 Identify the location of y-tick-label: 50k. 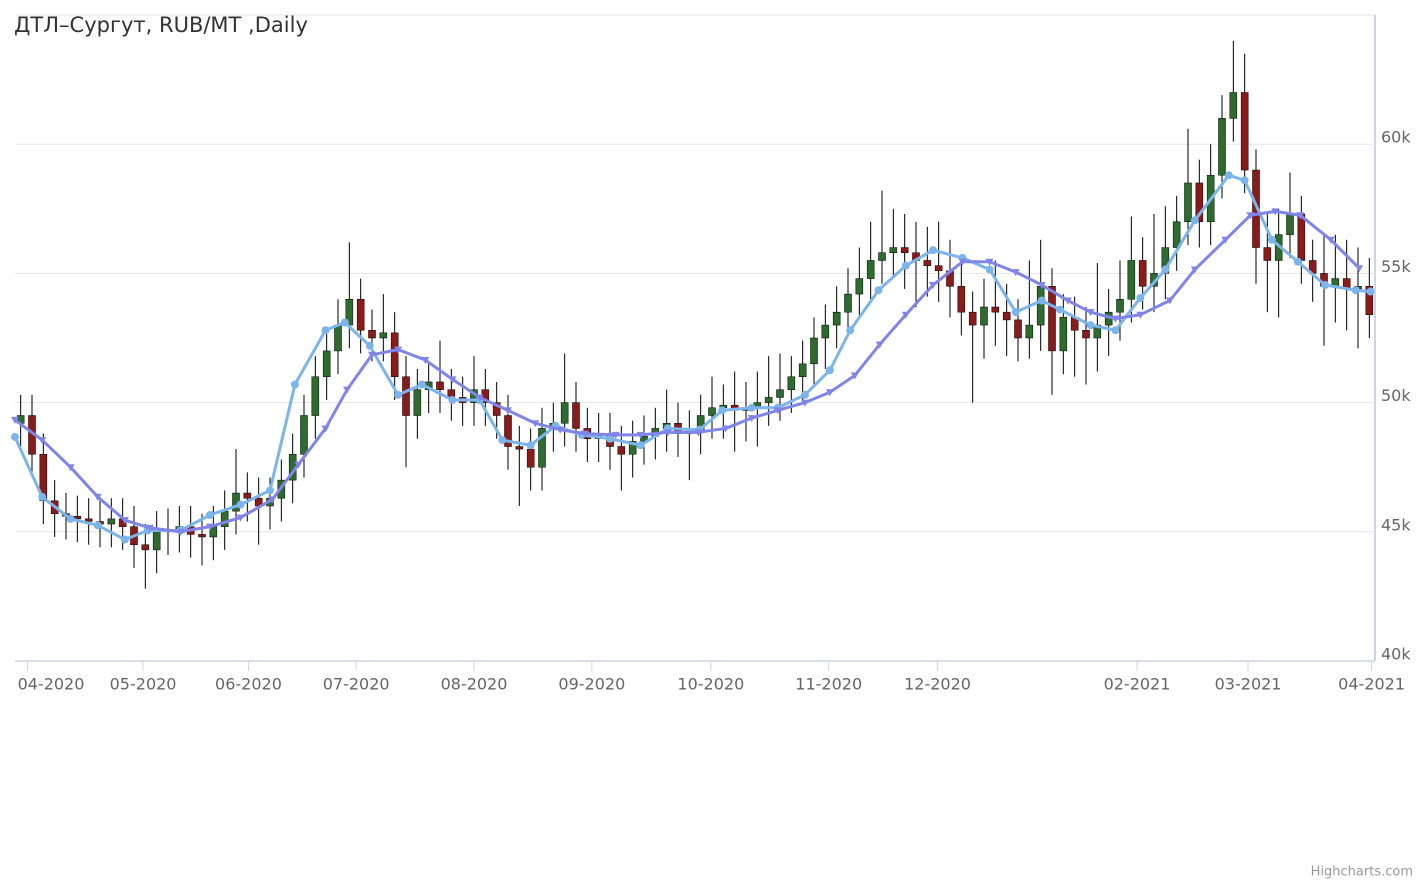
(1396, 395).